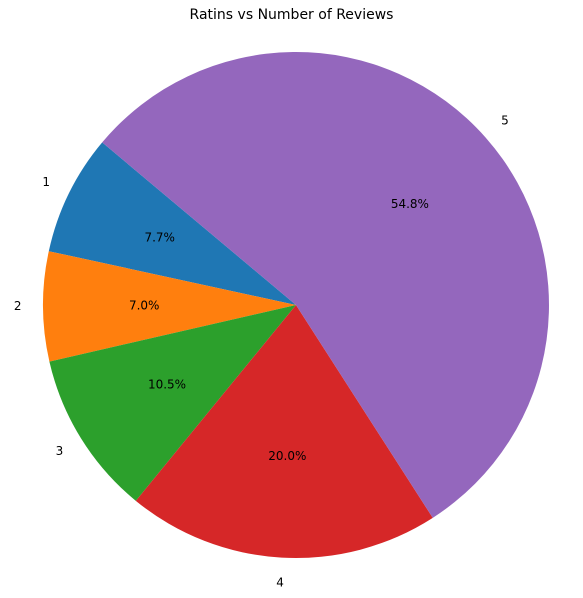 This screenshot has height=598, width=583. What do you see at coordinates (291, 15) in the screenshot?
I see `chart-title: Ratins vs Number of Reviews` at bounding box center [291, 15].